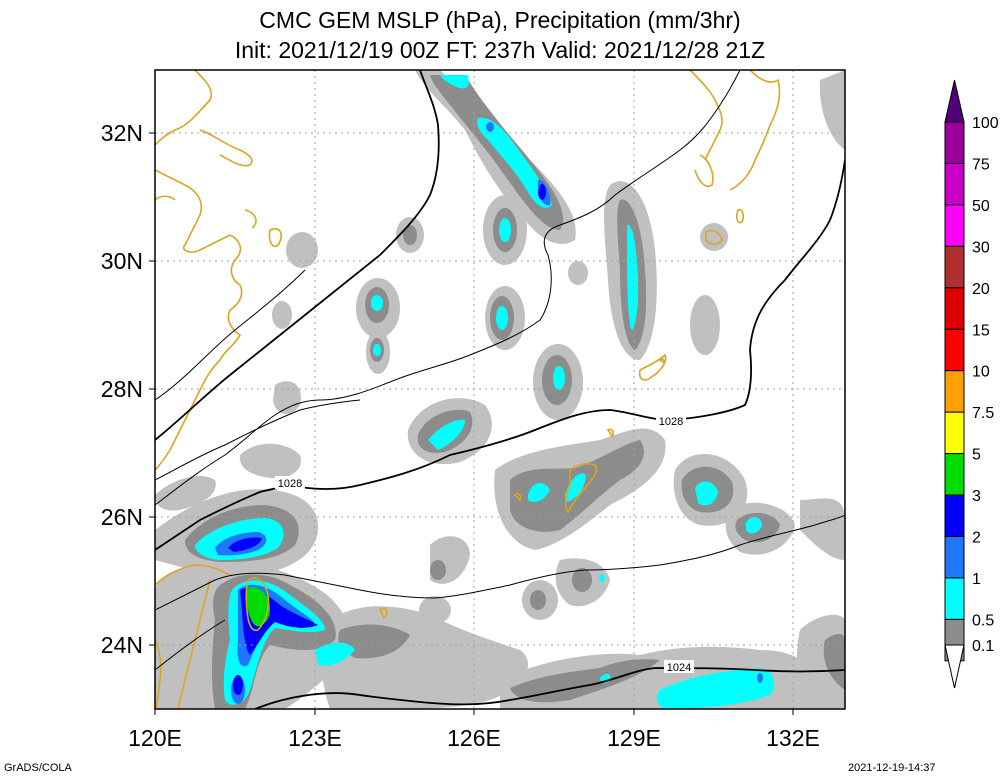 Image resolution: width=1000 pixels, height=779 pixels. I want to click on colorbar-label-1: 1, so click(976, 579).